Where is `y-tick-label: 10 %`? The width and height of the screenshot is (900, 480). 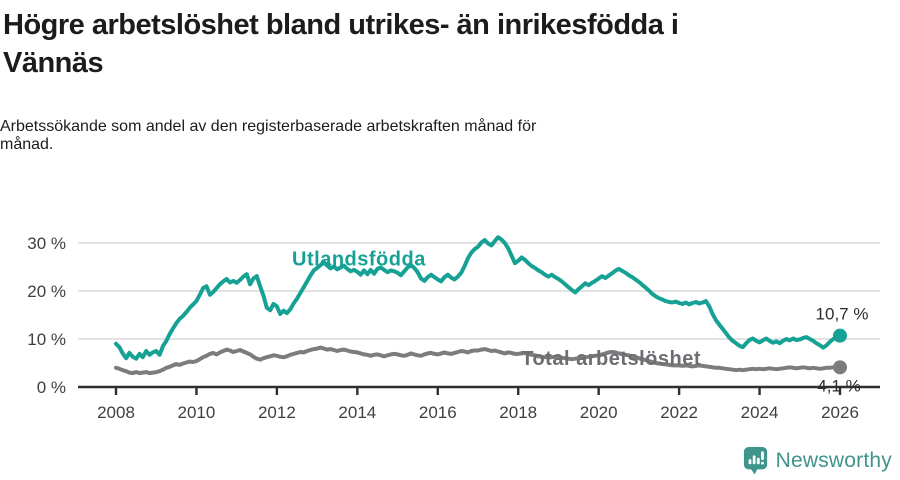 y-tick-label: 10 % is located at coordinates (46, 339).